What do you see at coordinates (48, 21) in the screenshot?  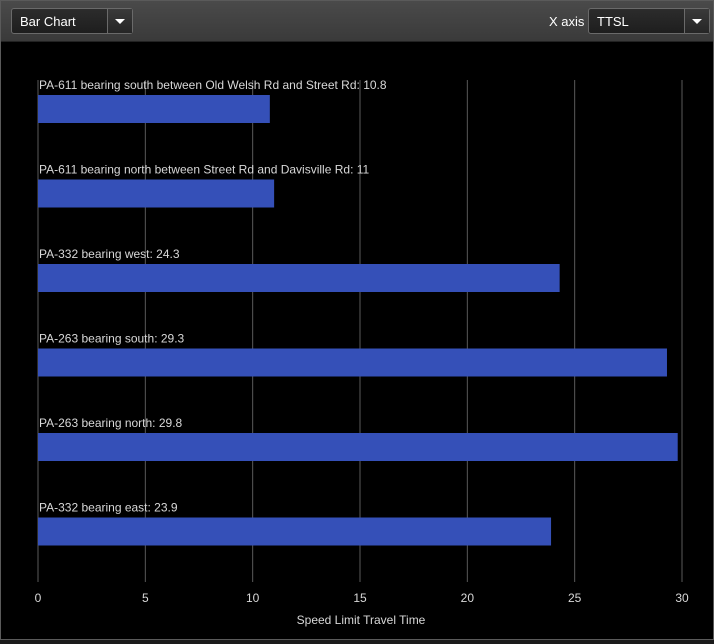 I see `chart-type-value: Bar Chart` at bounding box center [48, 21].